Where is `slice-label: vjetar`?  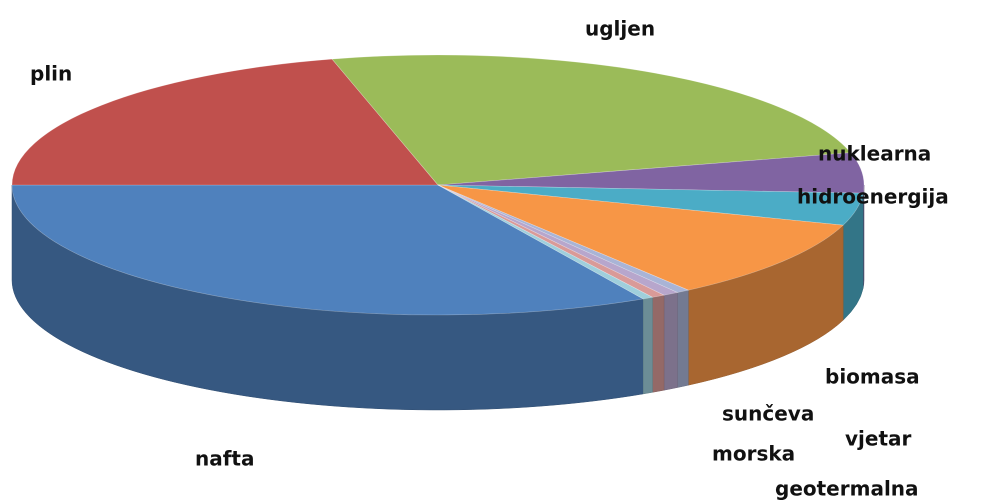
slice-label: vjetar is located at coordinates (878, 439).